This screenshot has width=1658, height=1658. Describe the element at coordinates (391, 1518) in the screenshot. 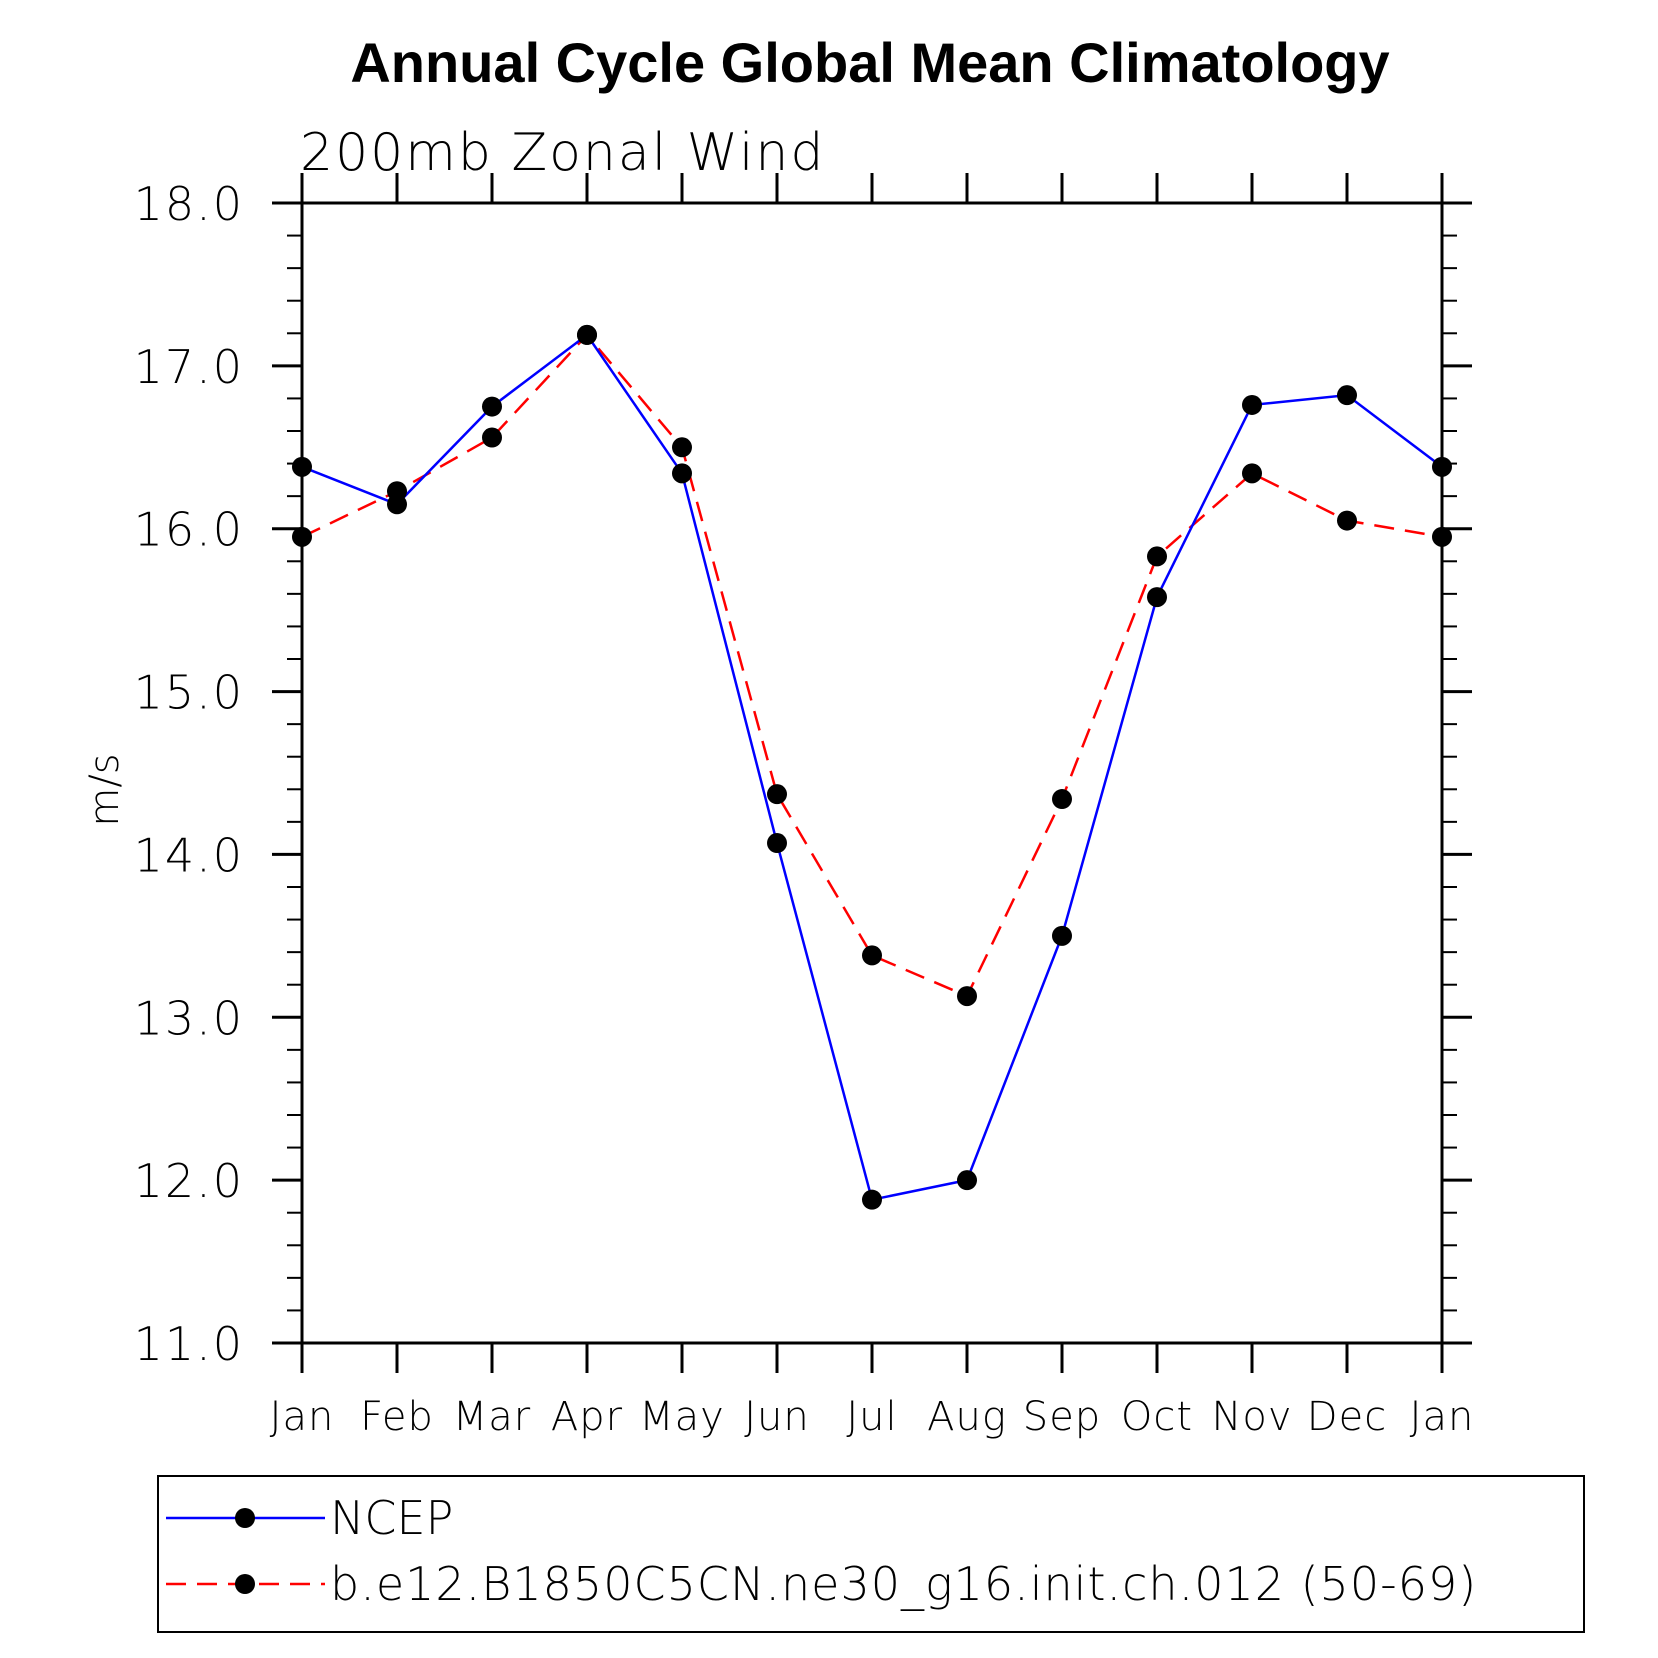

I see `legend-ncep-label: NCEP` at that location.